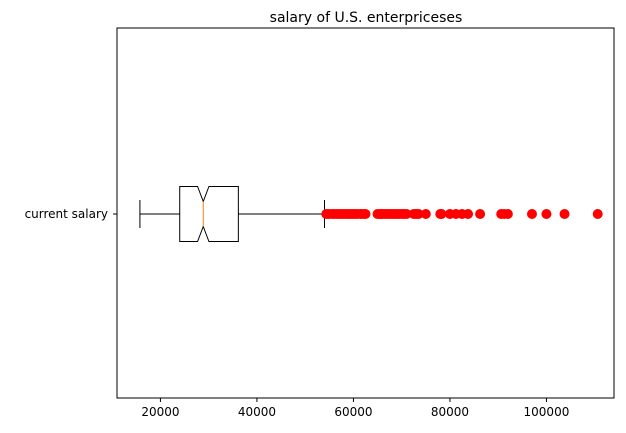  I want to click on x-tick-label: 100000, so click(547, 412).